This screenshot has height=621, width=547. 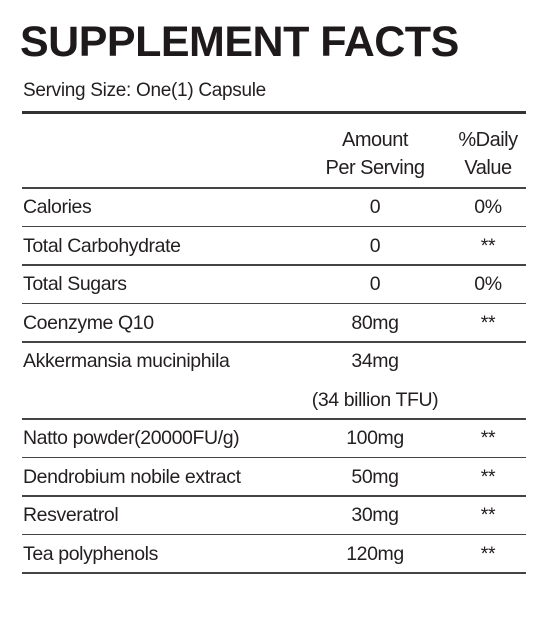 I want to click on row-name: Natto powder(20000FU/g), so click(x=131, y=438).